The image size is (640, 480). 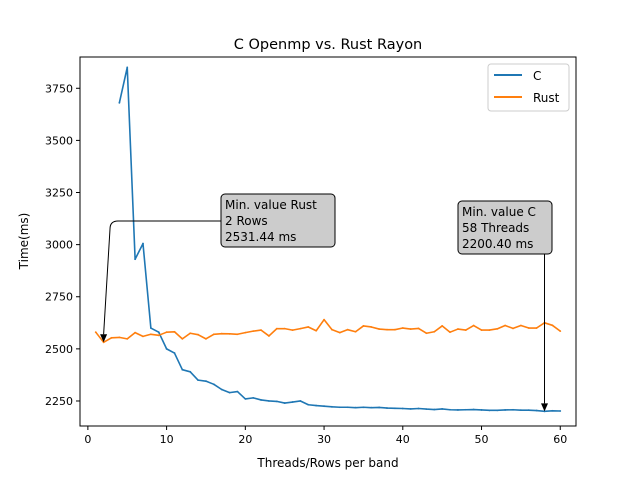 What do you see at coordinates (482, 439) in the screenshot?
I see `x-tick-label: 50` at bounding box center [482, 439].